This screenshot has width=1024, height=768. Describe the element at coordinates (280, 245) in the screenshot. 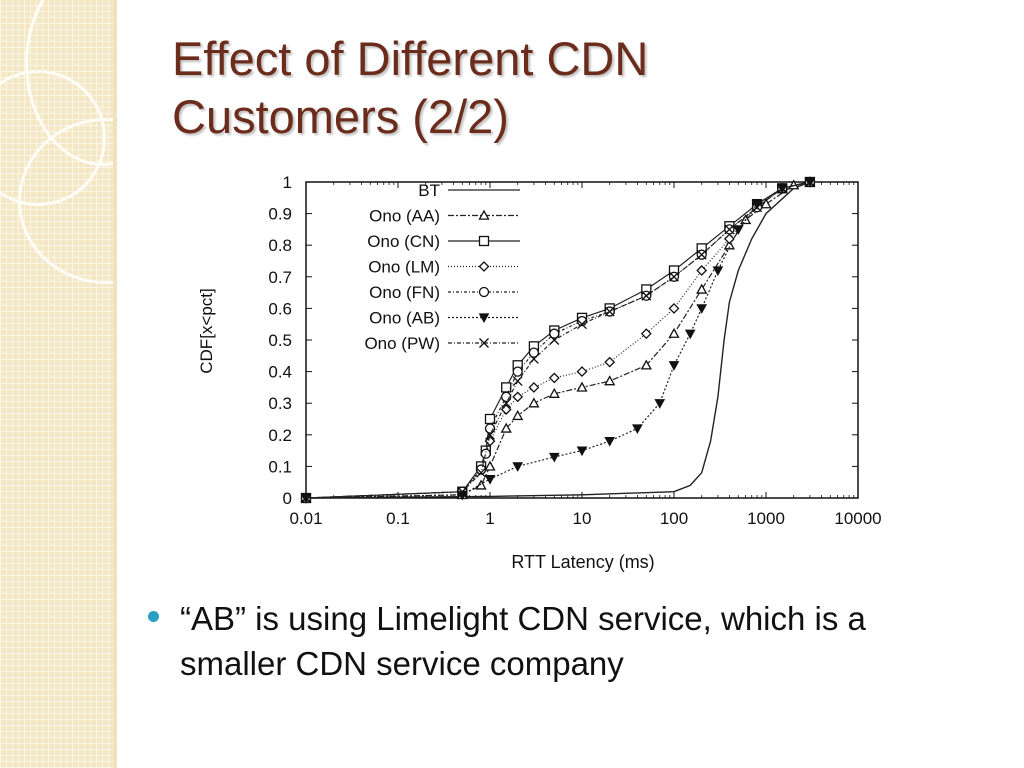

I see `y-tick-label: 0.8` at that location.